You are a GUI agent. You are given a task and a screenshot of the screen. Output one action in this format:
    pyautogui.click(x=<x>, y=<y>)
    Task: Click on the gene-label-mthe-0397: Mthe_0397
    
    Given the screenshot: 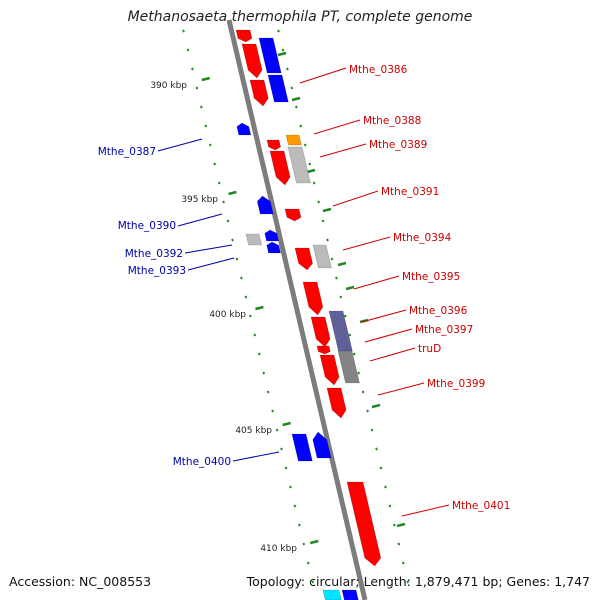 What is the action you would take?
    pyautogui.click(x=444, y=330)
    